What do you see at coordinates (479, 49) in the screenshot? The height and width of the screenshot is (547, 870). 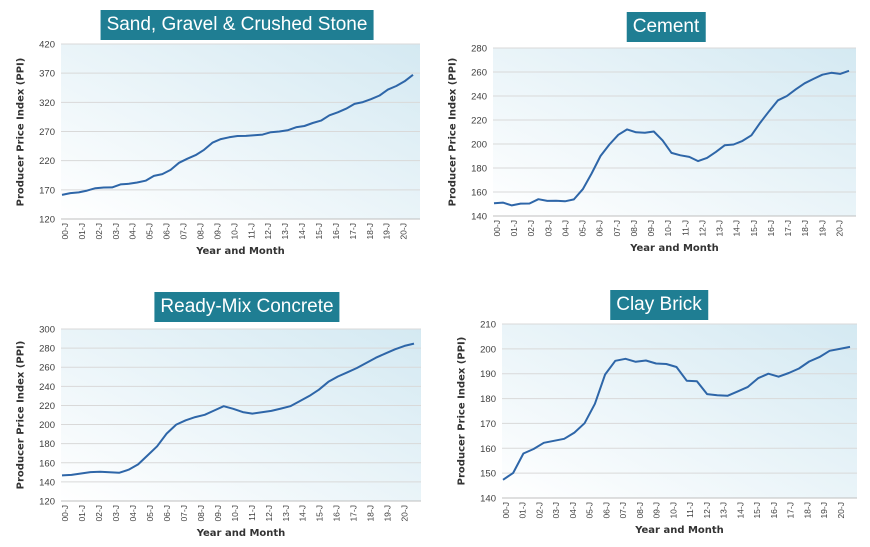 I see `y-tick-label: 280` at bounding box center [479, 49].